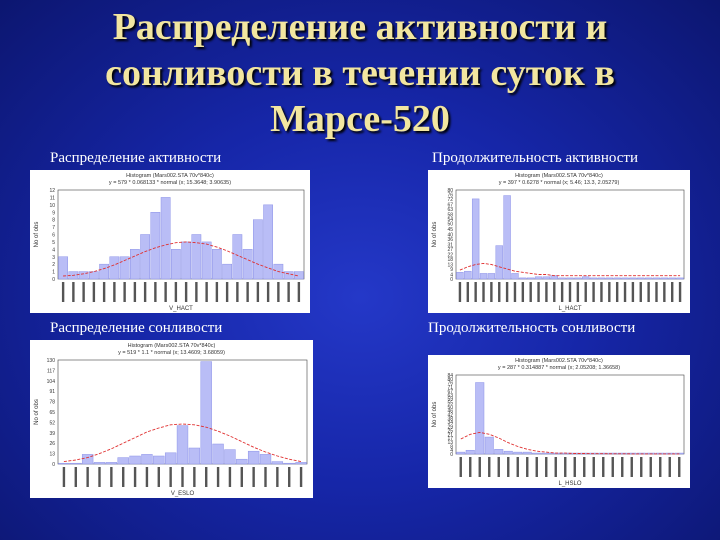  Describe the element at coordinates (450, 246) in the screenshot. I see `y-tick-label: 31` at that location.